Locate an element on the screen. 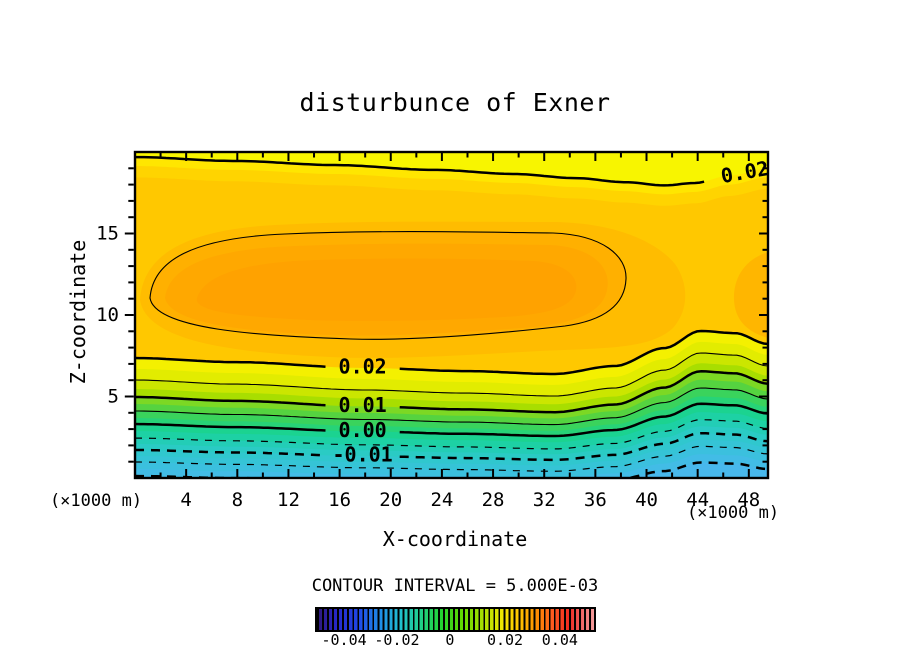  x-tick-label: 20 is located at coordinates (390, 500).